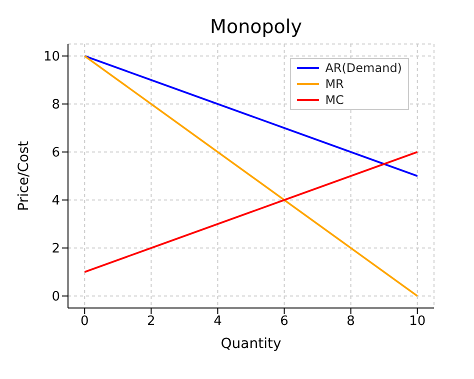  I want to click on x-tick-label: 0, so click(84, 322).